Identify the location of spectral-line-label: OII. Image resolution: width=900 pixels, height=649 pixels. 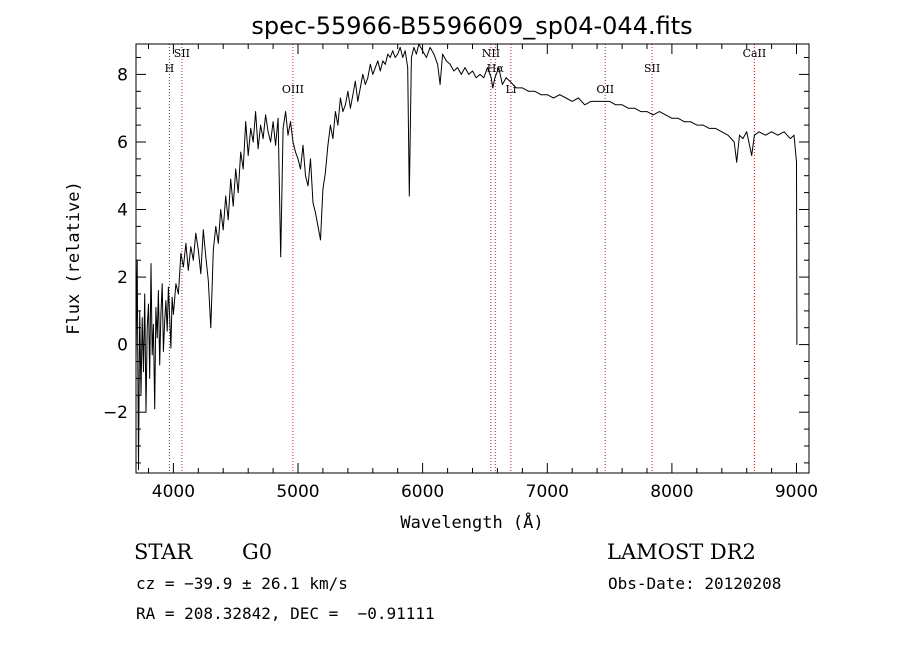
(605, 89).